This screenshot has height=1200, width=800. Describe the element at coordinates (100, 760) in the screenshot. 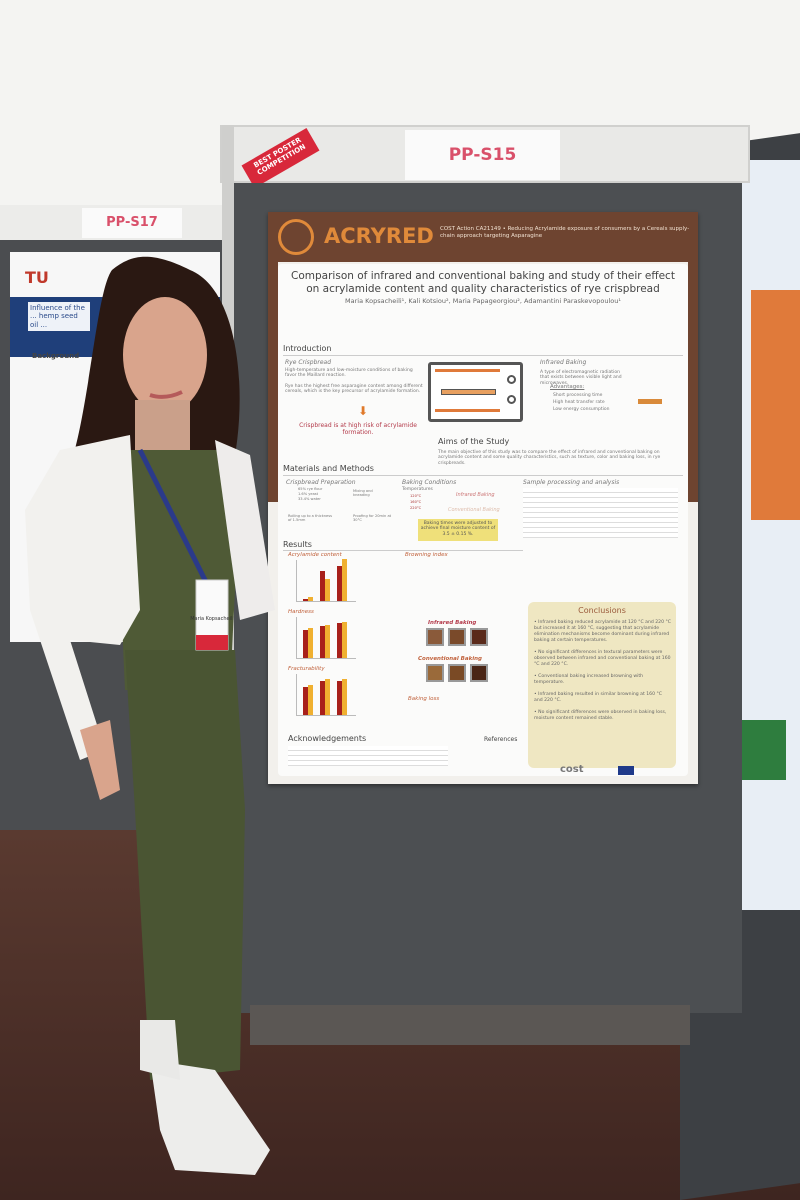

I see `hand` at that location.